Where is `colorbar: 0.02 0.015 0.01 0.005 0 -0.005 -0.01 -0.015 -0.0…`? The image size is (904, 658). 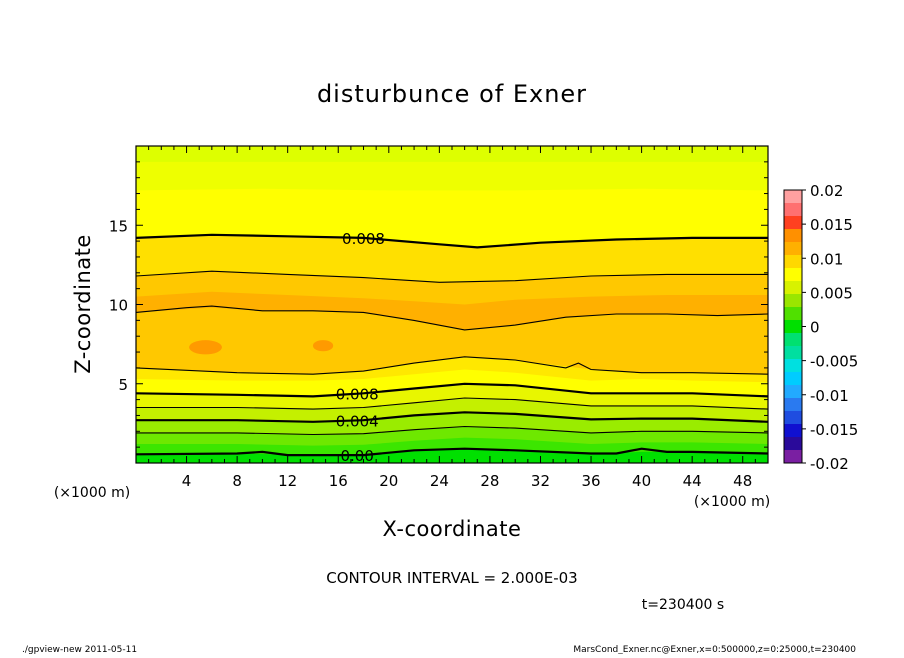 colorbar: 0.02 0.015 0.01 0.005 0 -0.005 -0.01 -0.015 -0.0… is located at coordinates (820, 327).